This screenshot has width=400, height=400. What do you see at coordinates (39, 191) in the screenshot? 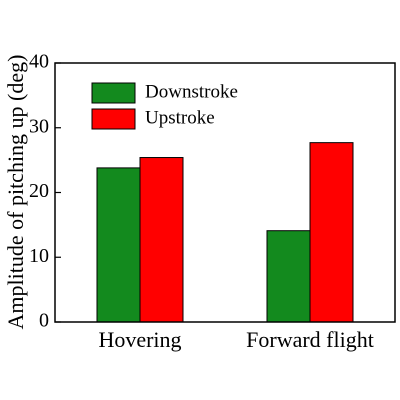
I see `y-tick-label: 20` at bounding box center [39, 191].